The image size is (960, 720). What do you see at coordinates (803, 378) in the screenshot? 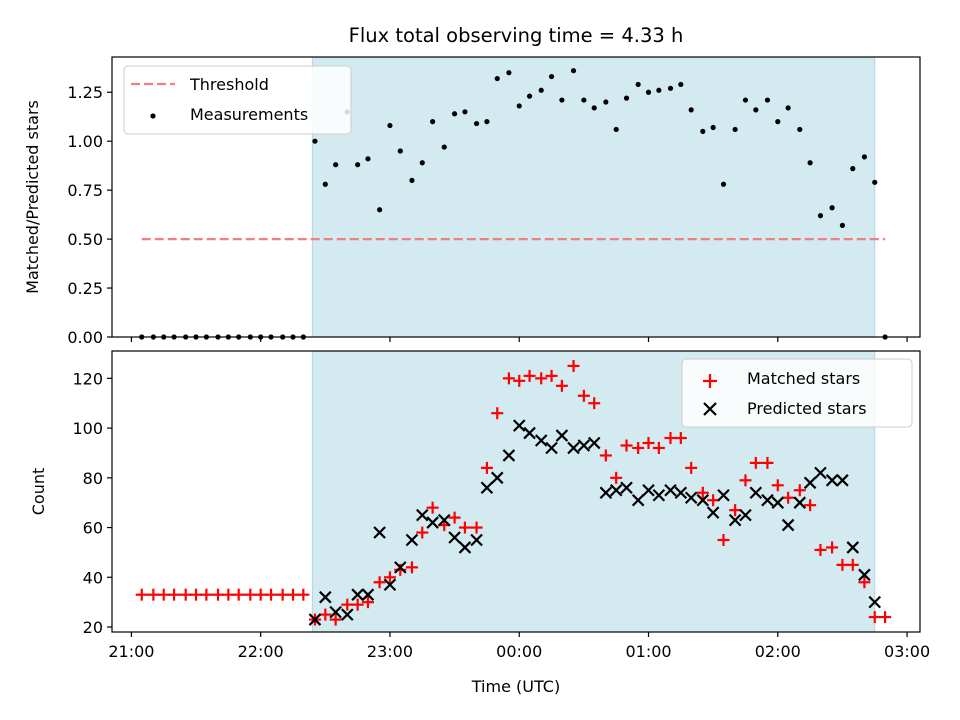
I see `matched-stars-legend-label: Matched stars` at bounding box center [803, 378].